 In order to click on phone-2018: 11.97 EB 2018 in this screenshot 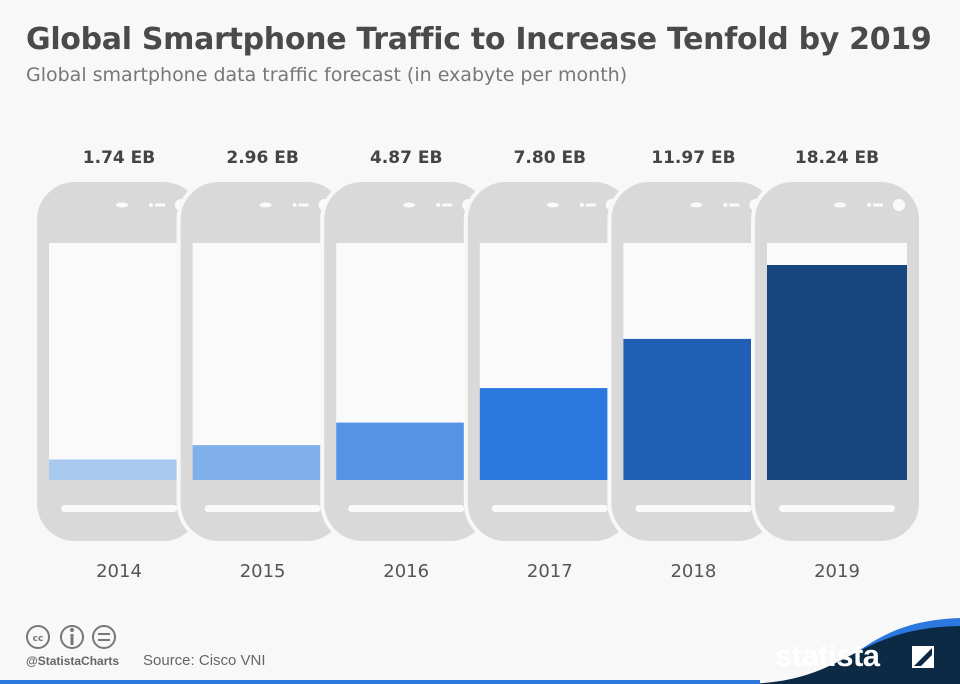, I will do `click(693, 365)`.